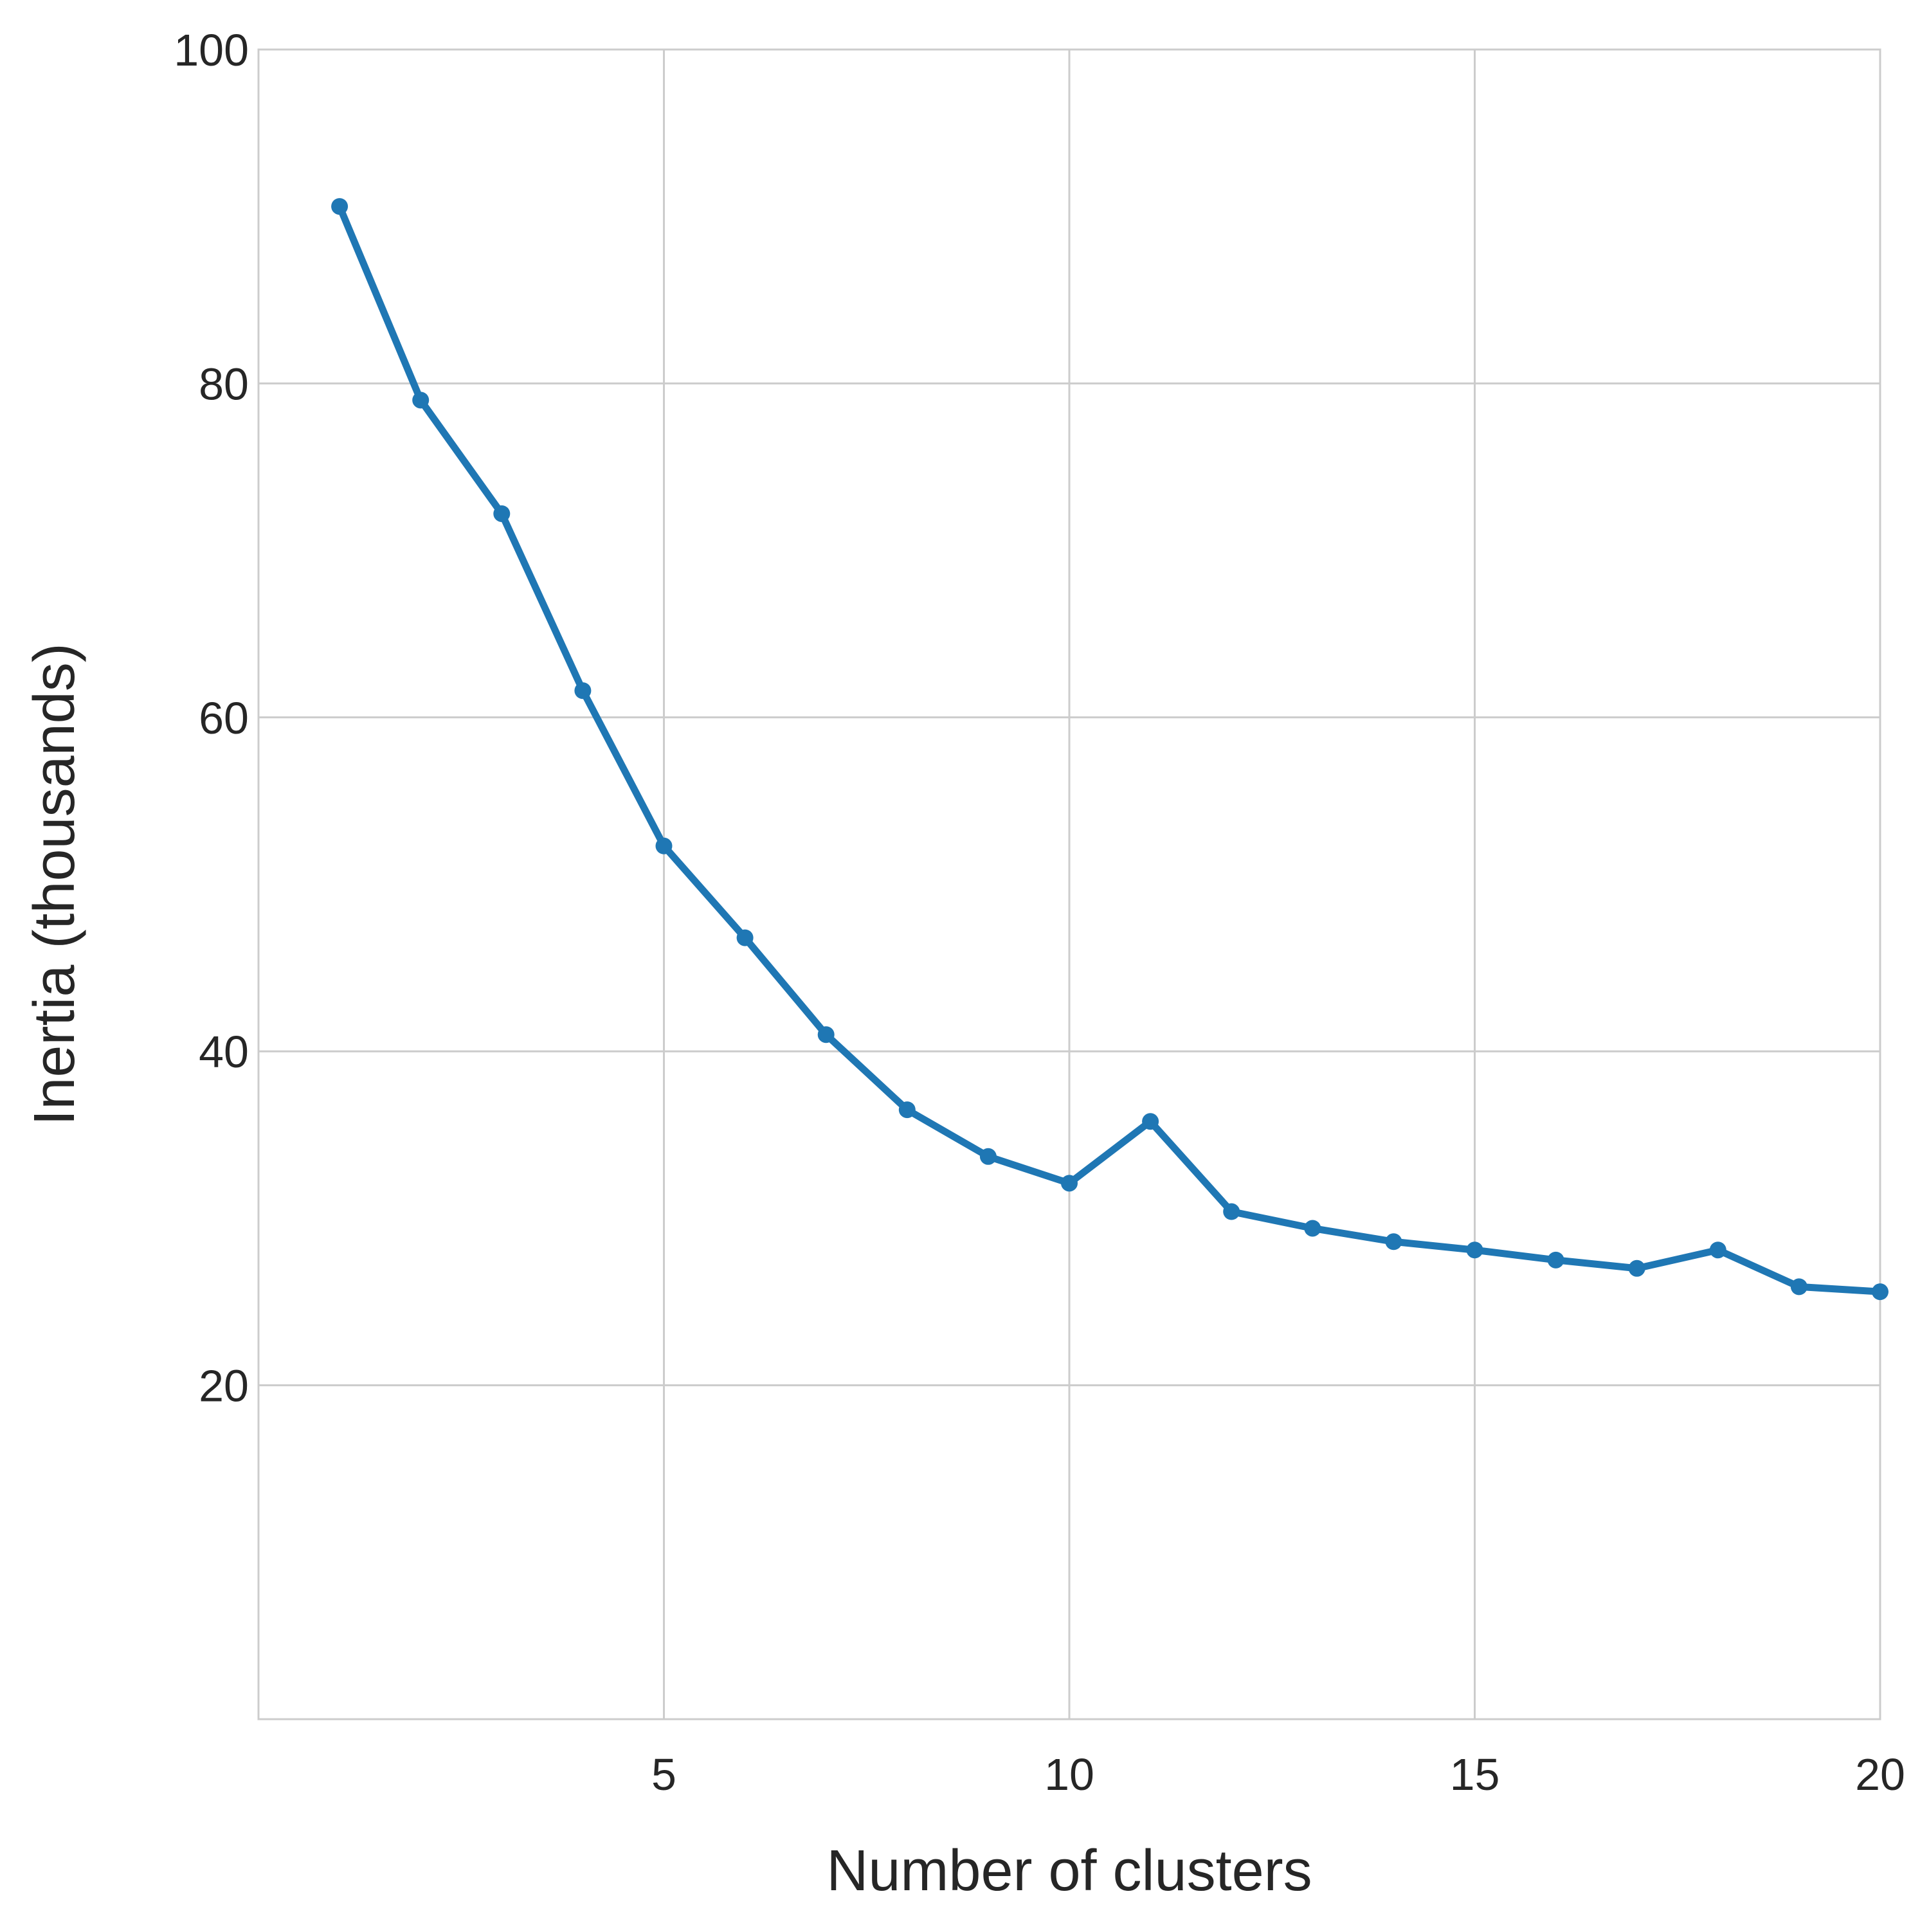 Image resolution: width=1929 pixels, height=1932 pixels. I want to click on y-tick-label: 40, so click(224, 1052).